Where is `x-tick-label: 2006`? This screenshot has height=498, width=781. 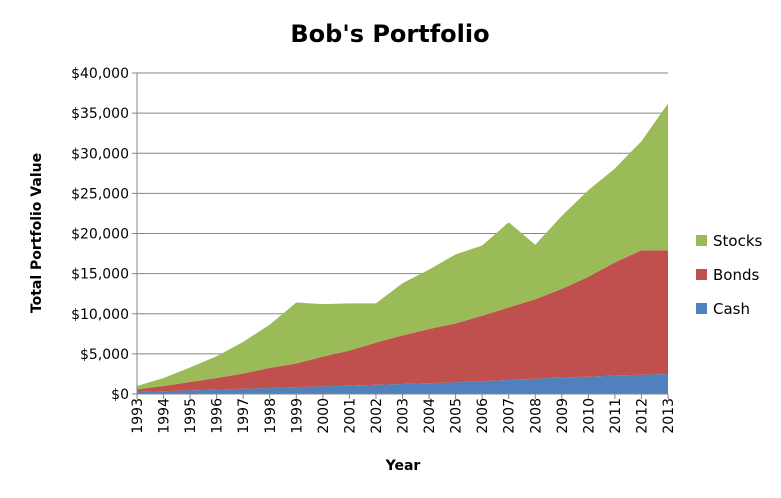 x-tick-label: 2006 is located at coordinates (483, 416).